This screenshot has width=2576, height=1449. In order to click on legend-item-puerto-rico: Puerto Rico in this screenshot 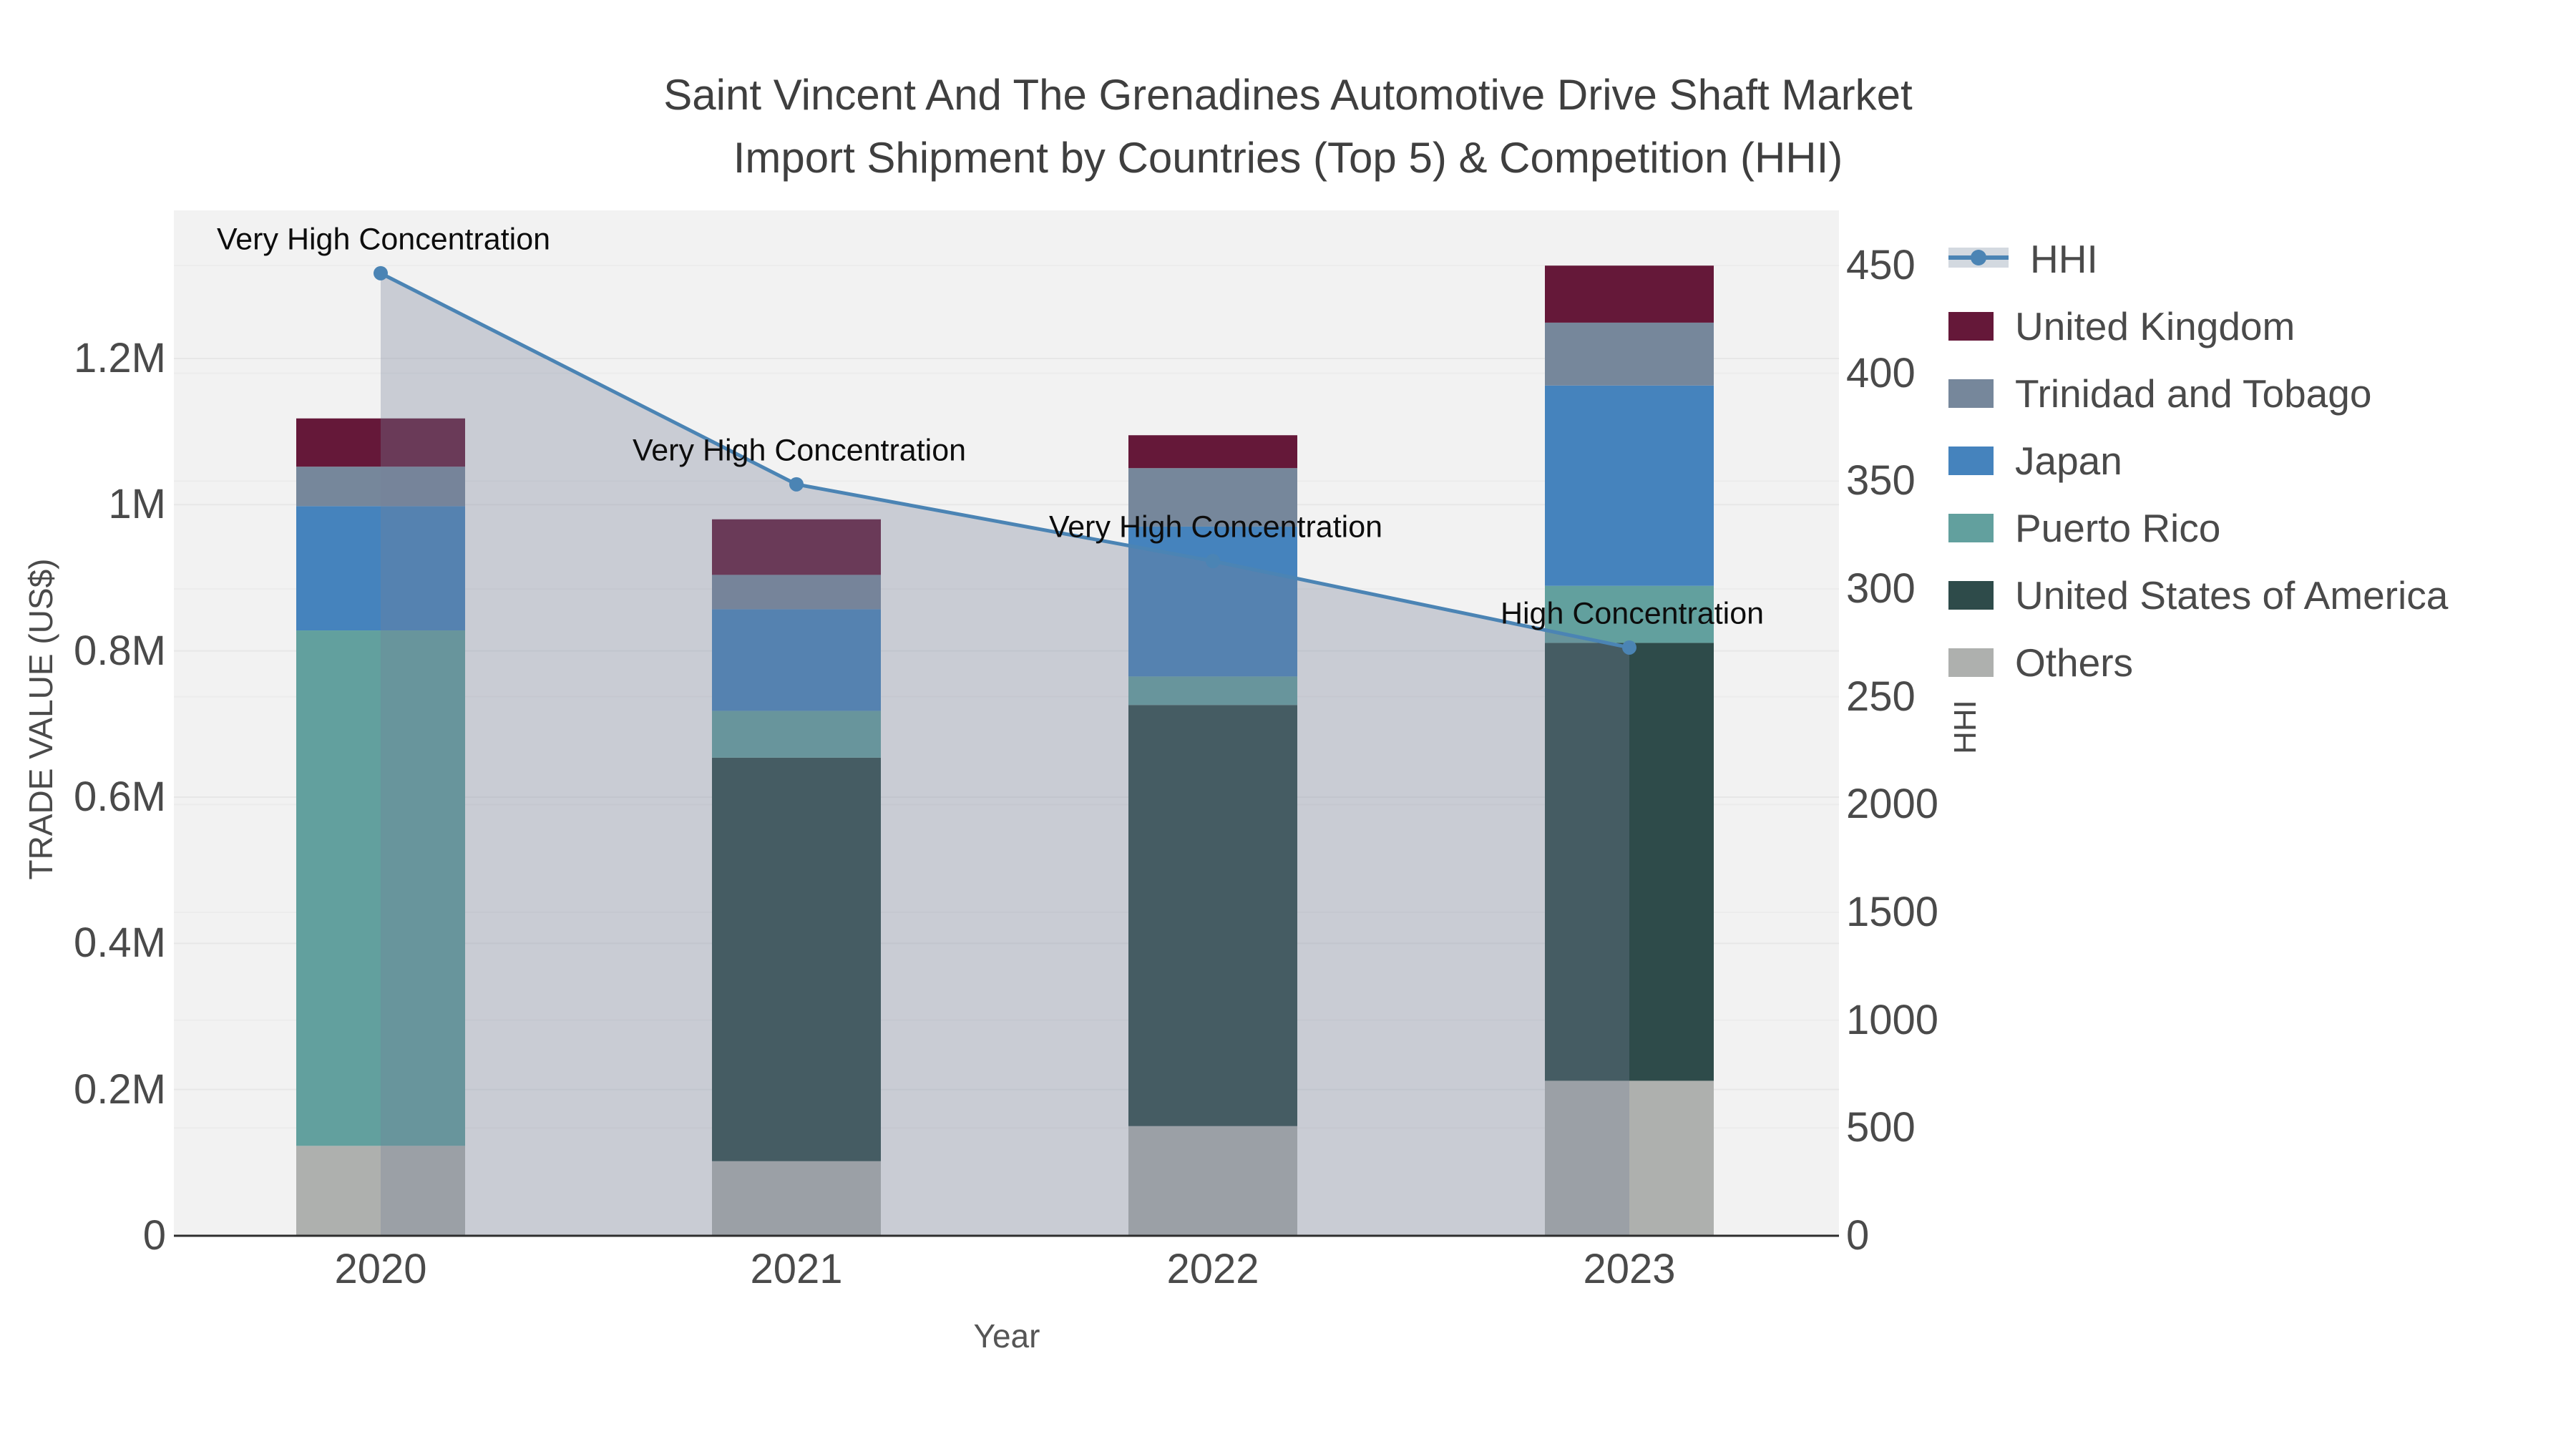, I will do `click(2084, 528)`.